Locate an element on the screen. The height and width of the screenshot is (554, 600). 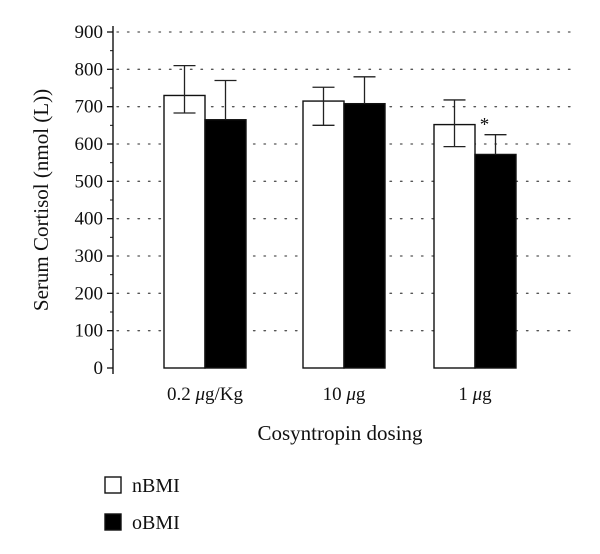
y-tick-label: 800 is located at coordinates (89, 69).